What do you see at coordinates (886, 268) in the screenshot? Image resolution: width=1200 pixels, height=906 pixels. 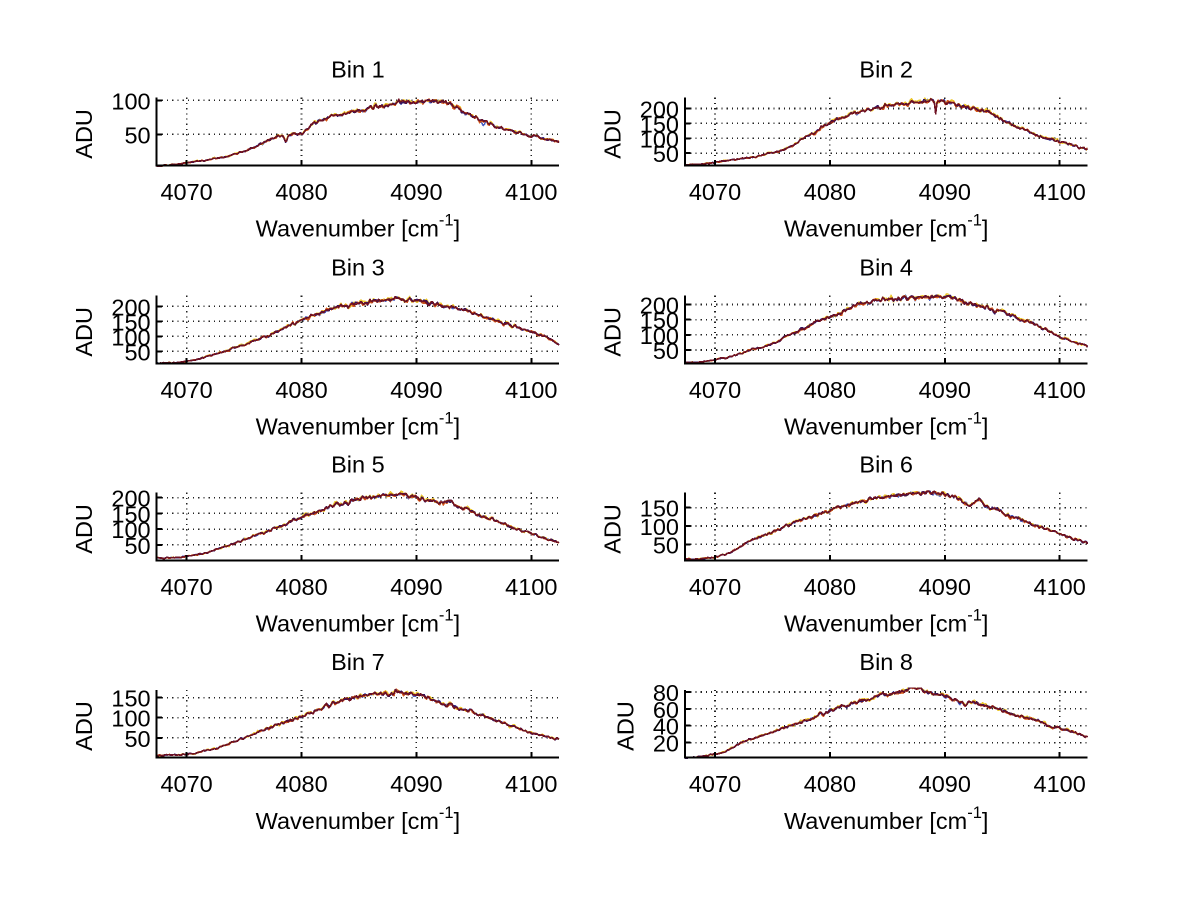 I see `svg-text: Bin 4` at bounding box center [886, 268].